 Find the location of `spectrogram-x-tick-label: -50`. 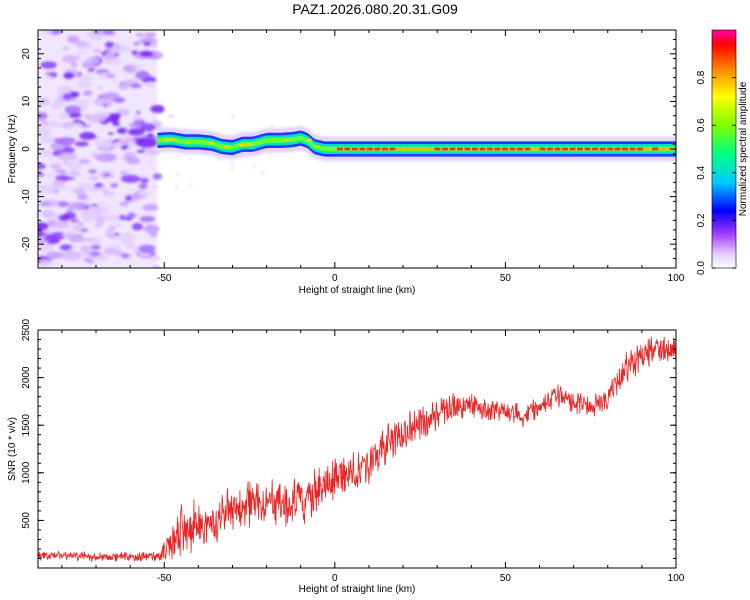

spectrogram-x-tick-label: -50 is located at coordinates (164, 278).